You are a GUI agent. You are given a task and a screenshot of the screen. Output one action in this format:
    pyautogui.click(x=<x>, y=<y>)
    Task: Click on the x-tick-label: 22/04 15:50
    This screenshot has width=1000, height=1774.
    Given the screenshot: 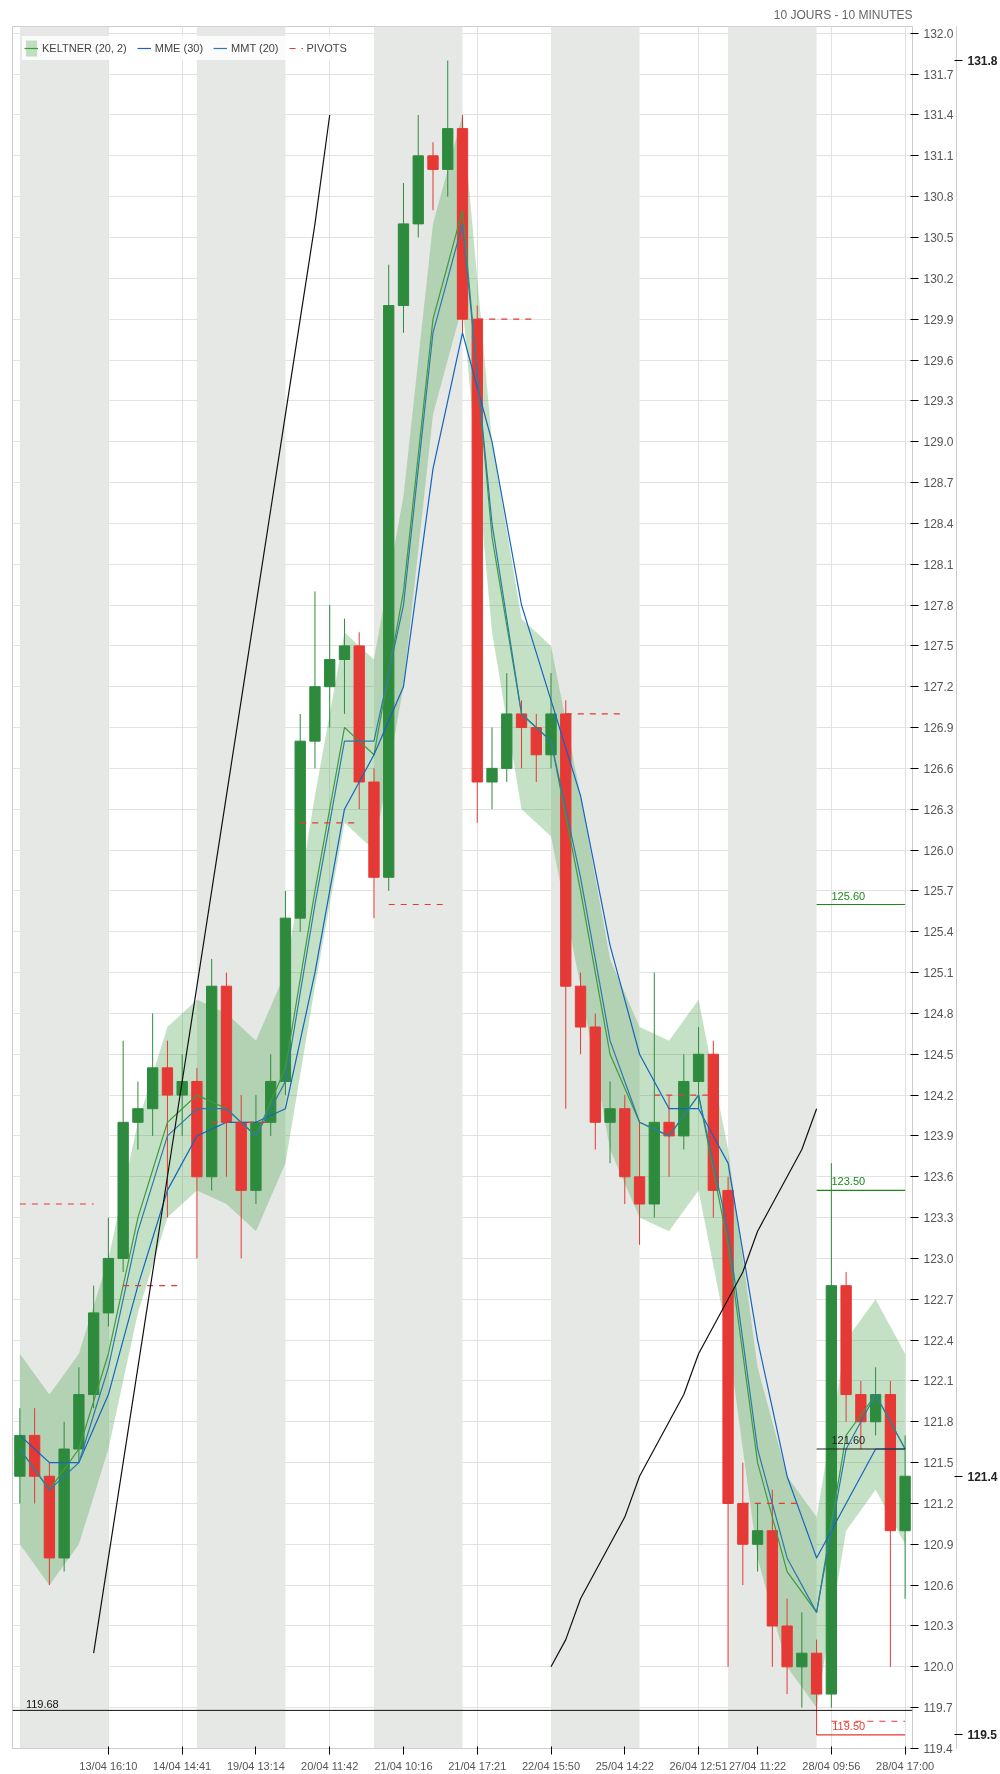 What is the action you would take?
    pyautogui.click(x=551, y=1765)
    